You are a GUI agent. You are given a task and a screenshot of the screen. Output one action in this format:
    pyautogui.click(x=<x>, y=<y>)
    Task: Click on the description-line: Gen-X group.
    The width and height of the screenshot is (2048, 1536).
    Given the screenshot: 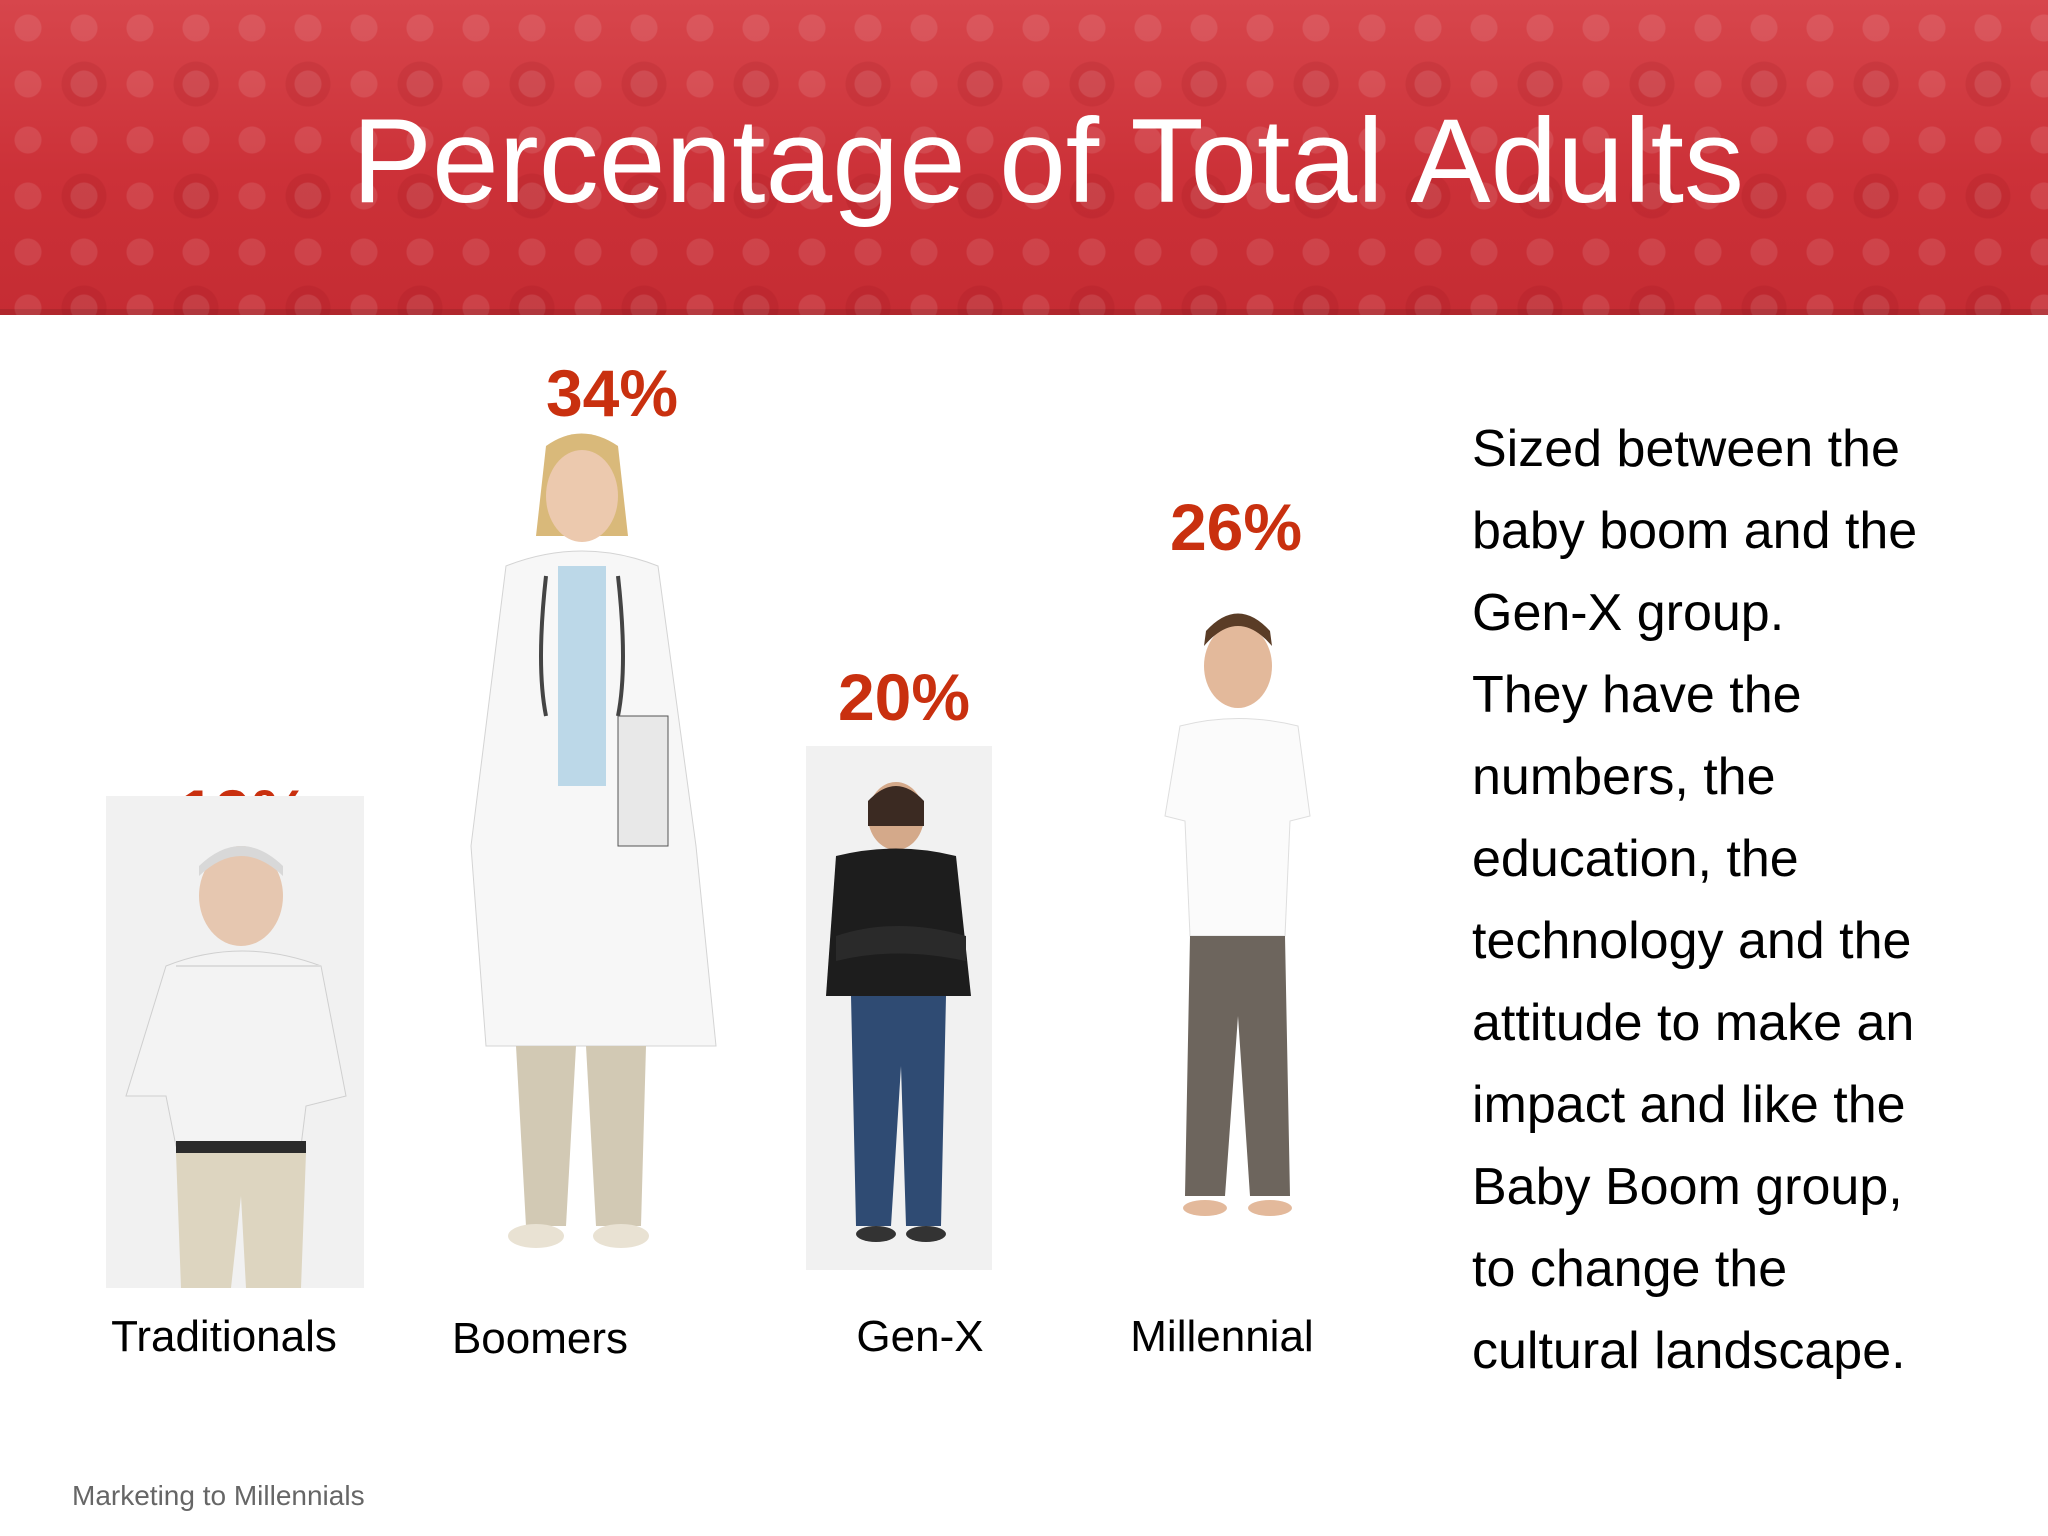 What is the action you would take?
    pyautogui.click(x=1628, y=613)
    